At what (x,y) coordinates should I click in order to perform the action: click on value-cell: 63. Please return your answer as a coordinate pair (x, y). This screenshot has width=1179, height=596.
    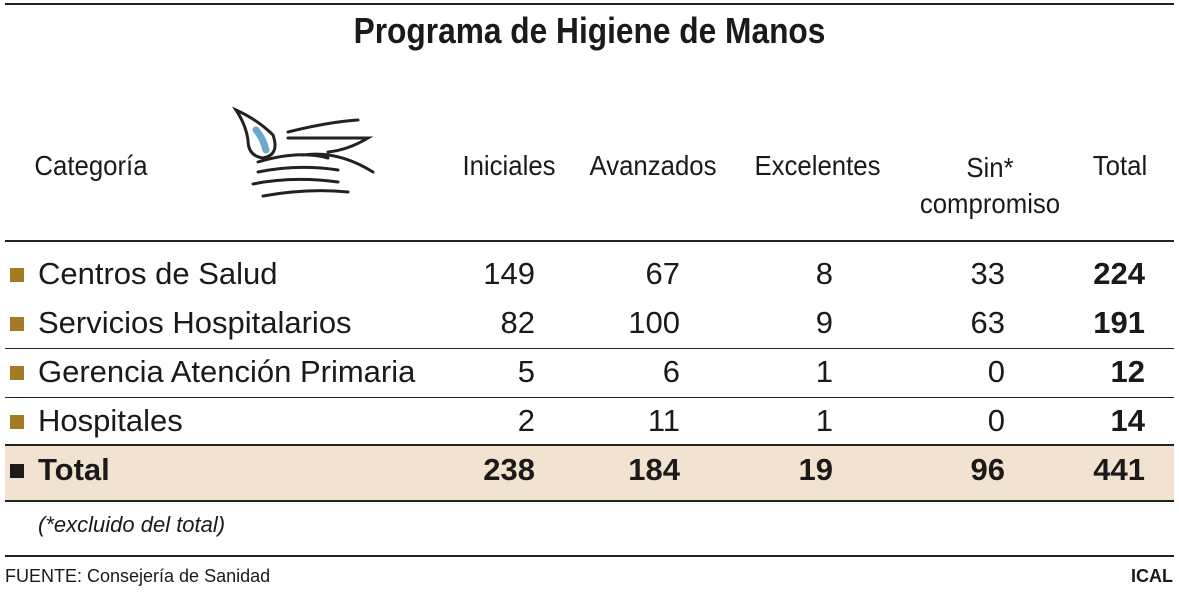
    Looking at the image, I should click on (987, 322).